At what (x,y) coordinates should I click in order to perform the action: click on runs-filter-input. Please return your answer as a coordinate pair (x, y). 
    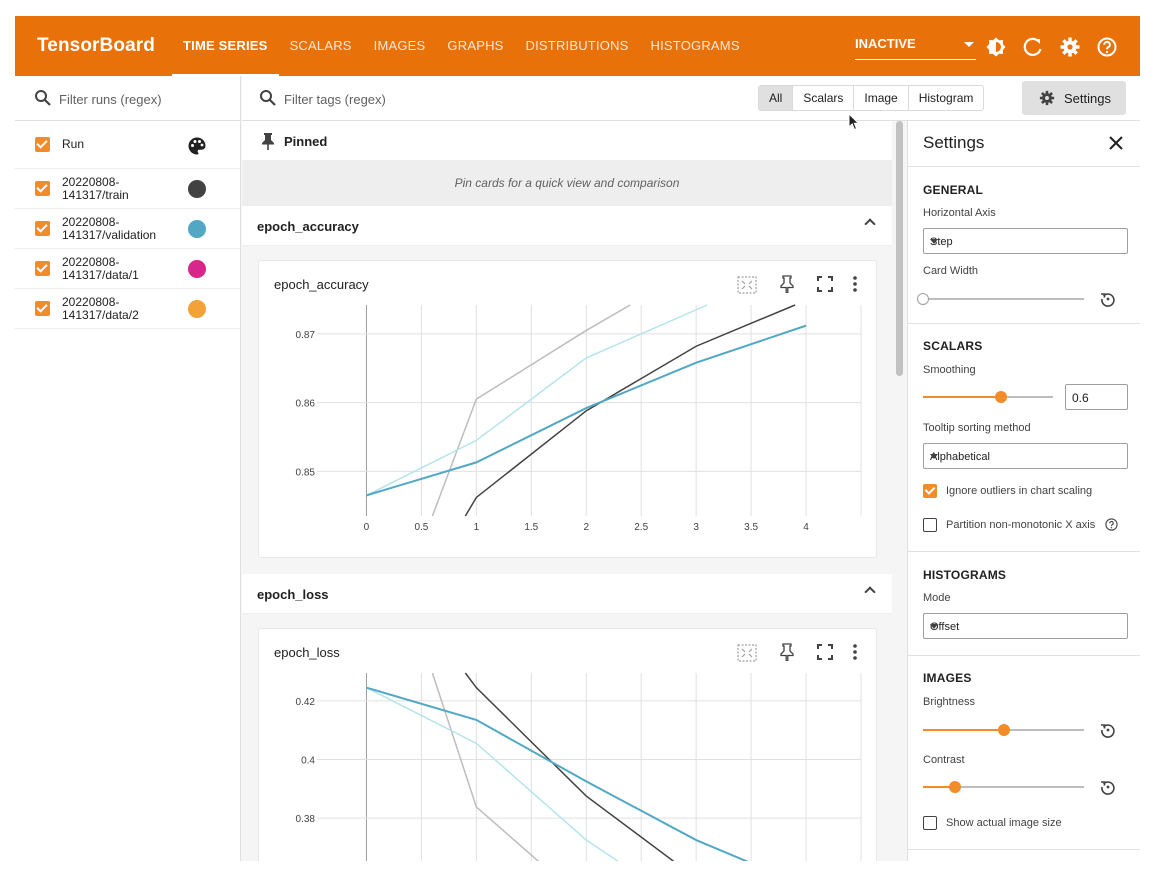
    Looking at the image, I should click on (144, 99).